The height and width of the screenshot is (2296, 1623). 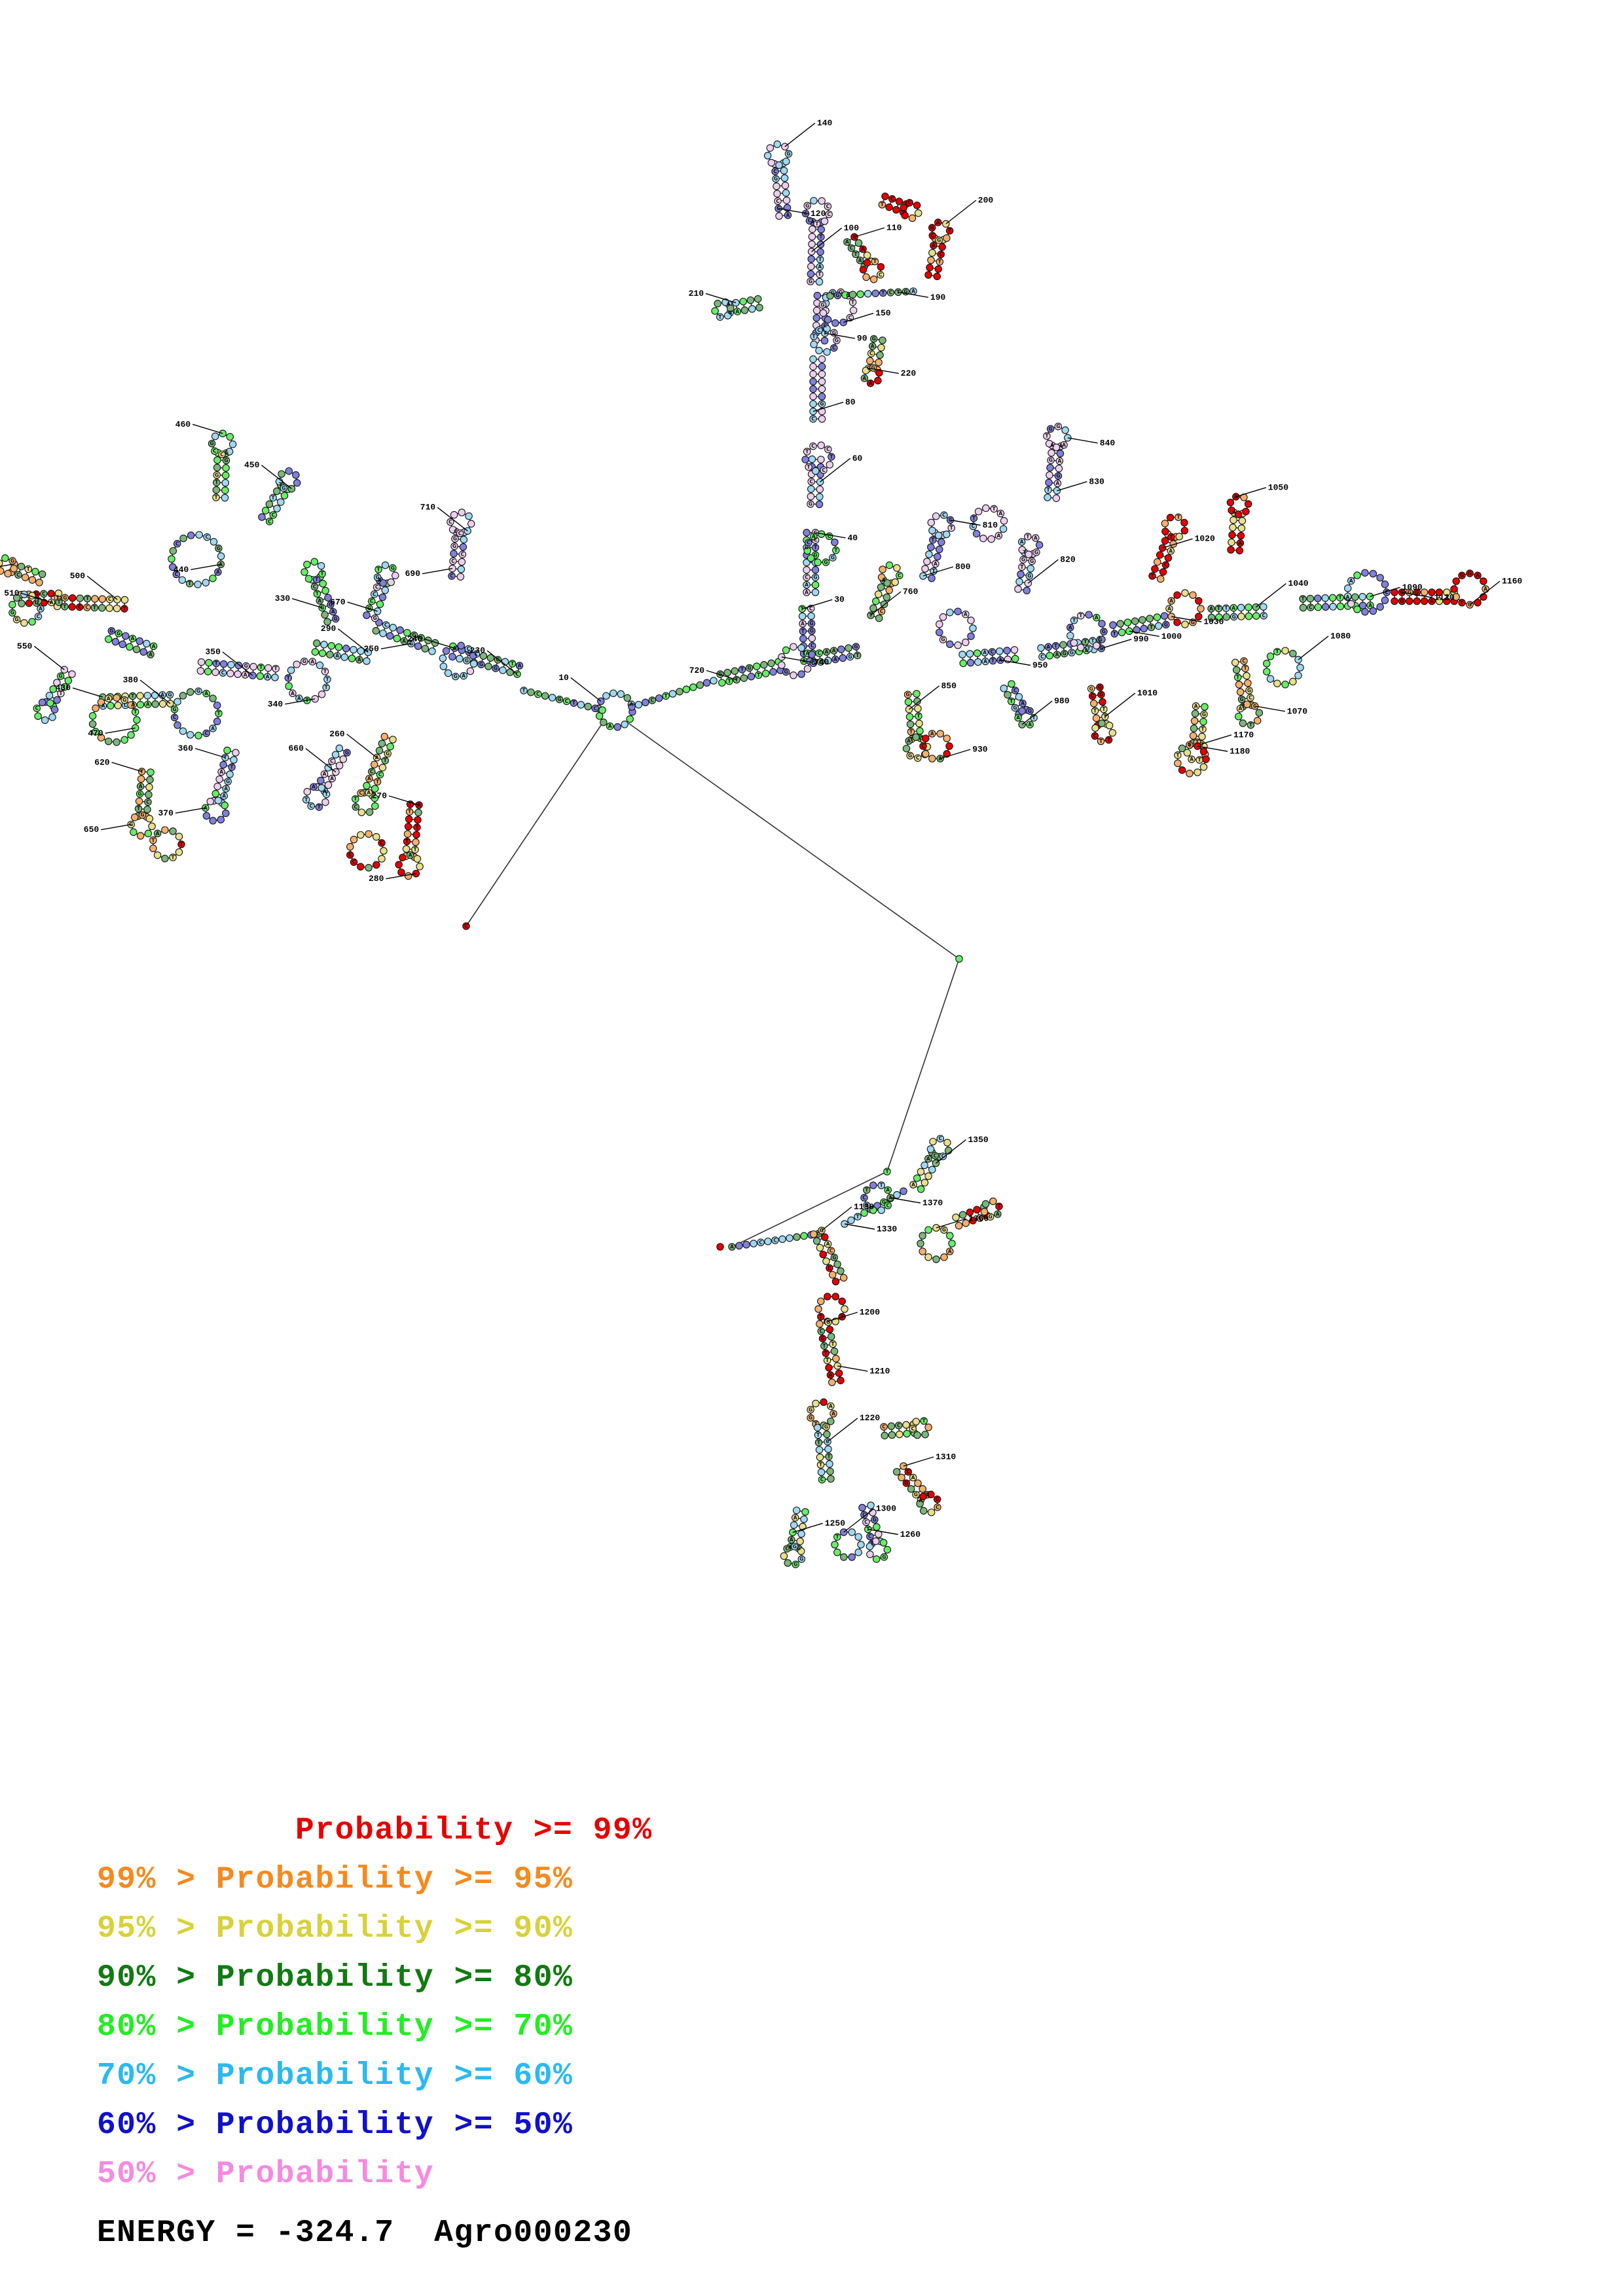 What do you see at coordinates (911, 592) in the screenshot?
I see `position-label: 760` at bounding box center [911, 592].